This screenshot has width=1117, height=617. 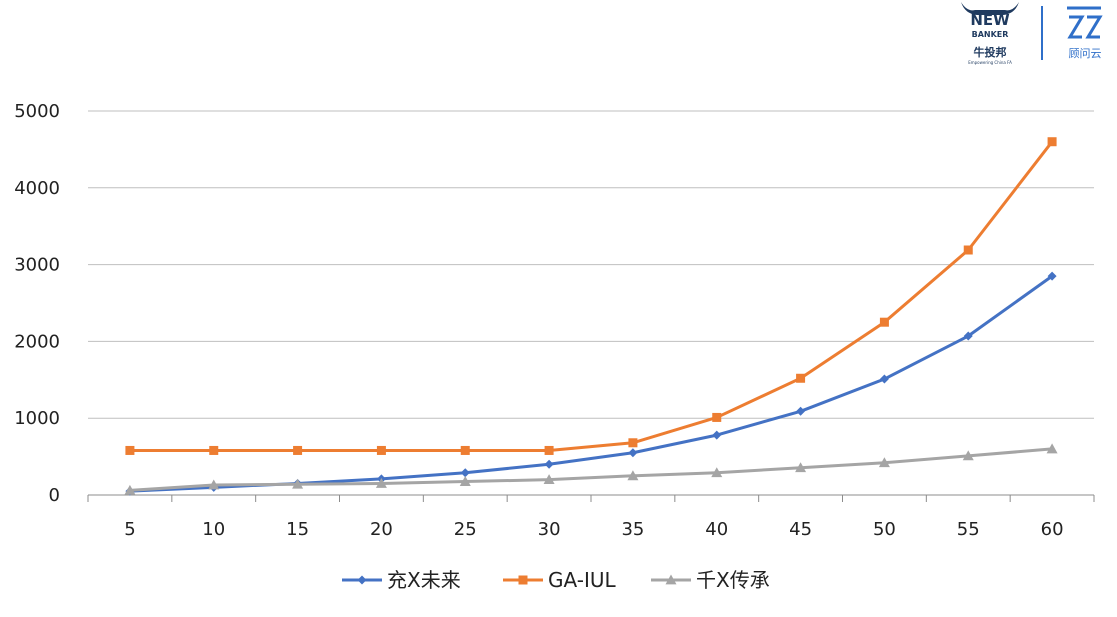 What do you see at coordinates (591, 517) in the screenshot?
I see `x-axis: 5 10 15 20 25 30 35 40 45 50 55 60` at bounding box center [591, 517].